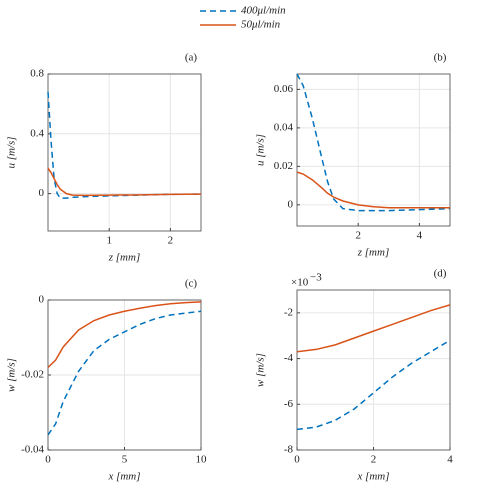 This screenshot has width=500, height=500. What do you see at coordinates (32, 375) in the screenshot?
I see `y-tick-label: -0.02` at bounding box center [32, 375].